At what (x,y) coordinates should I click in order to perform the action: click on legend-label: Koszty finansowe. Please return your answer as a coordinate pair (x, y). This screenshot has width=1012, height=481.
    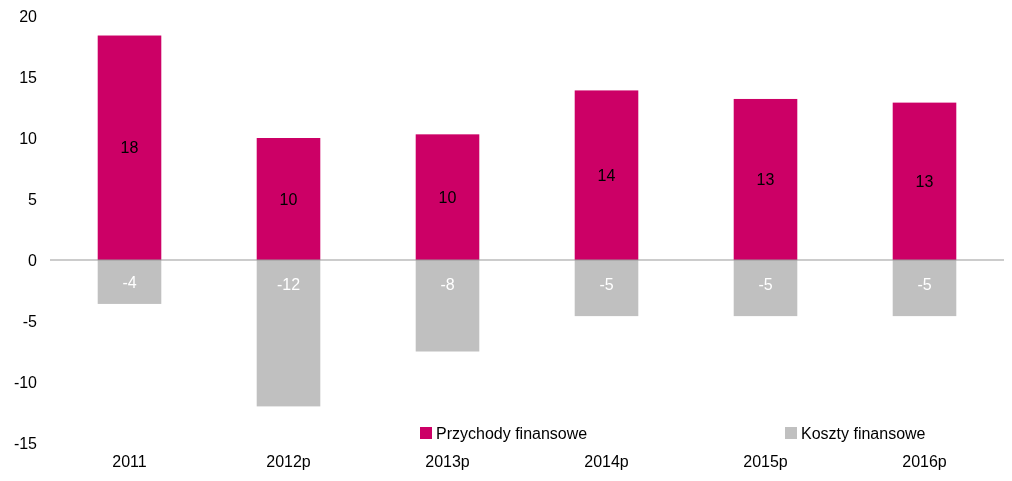
    Looking at the image, I should click on (863, 433).